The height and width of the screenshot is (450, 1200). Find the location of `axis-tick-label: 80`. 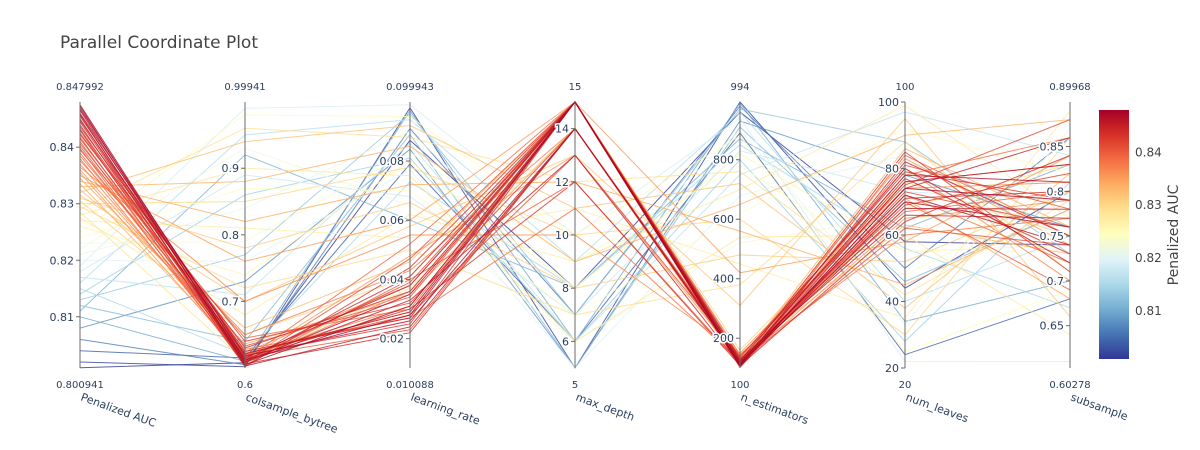

axis-tick-label: 80 is located at coordinates (892, 169).